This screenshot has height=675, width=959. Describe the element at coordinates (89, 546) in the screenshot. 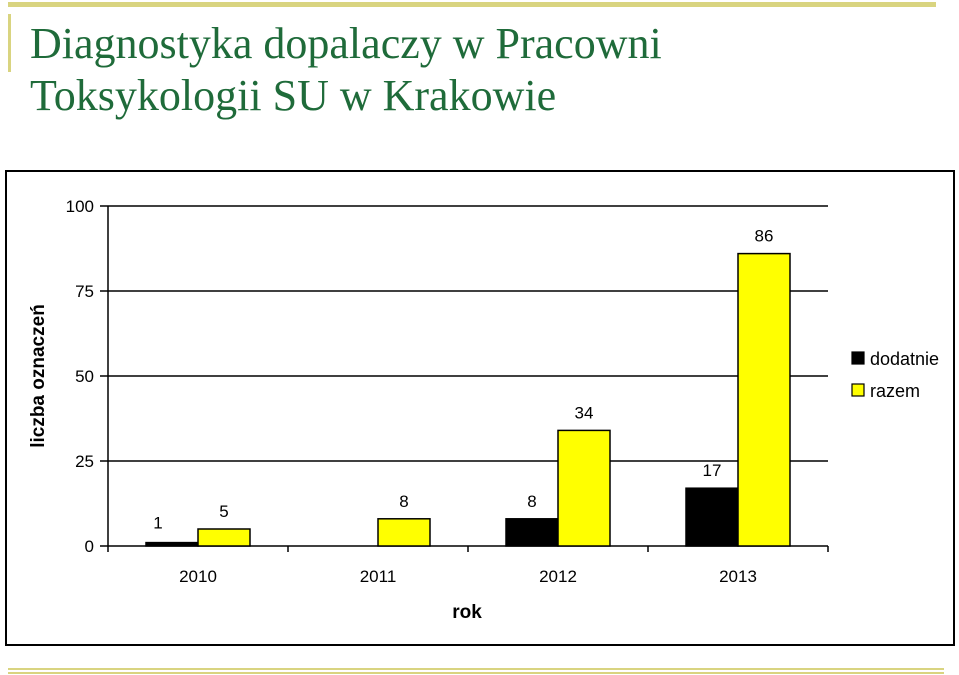

I see `y-tick-label: 0` at that location.